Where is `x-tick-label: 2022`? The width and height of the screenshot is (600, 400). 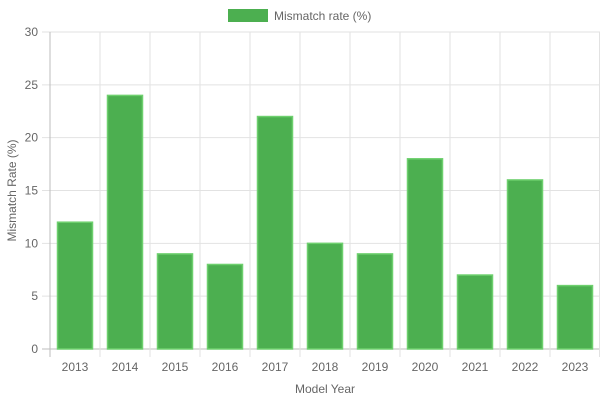
x-tick-label: 2022 is located at coordinates (525, 367).